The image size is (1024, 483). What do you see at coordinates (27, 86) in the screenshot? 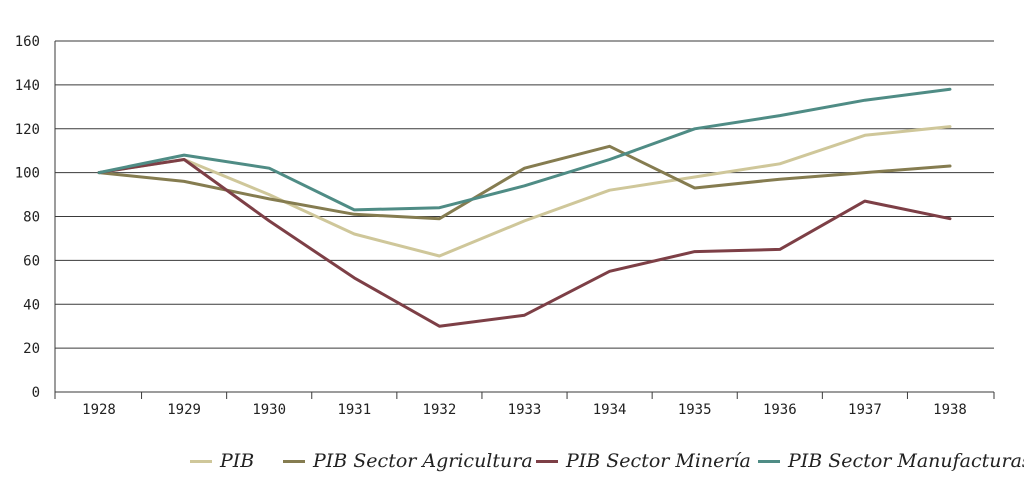
I see `y-tick-label-140: 140` at bounding box center [27, 86].